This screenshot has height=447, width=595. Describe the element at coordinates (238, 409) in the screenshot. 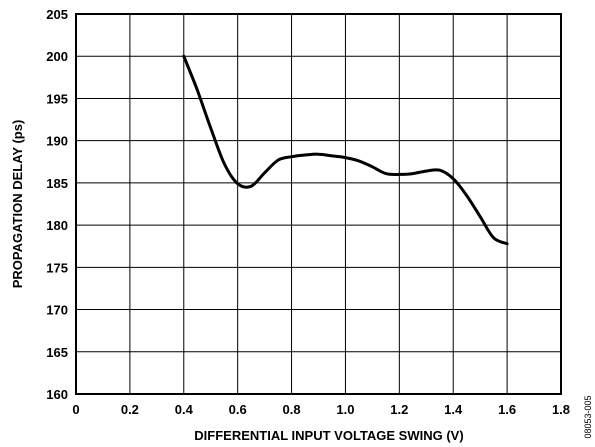

I see `x-tick-label: 0.6` at that location.